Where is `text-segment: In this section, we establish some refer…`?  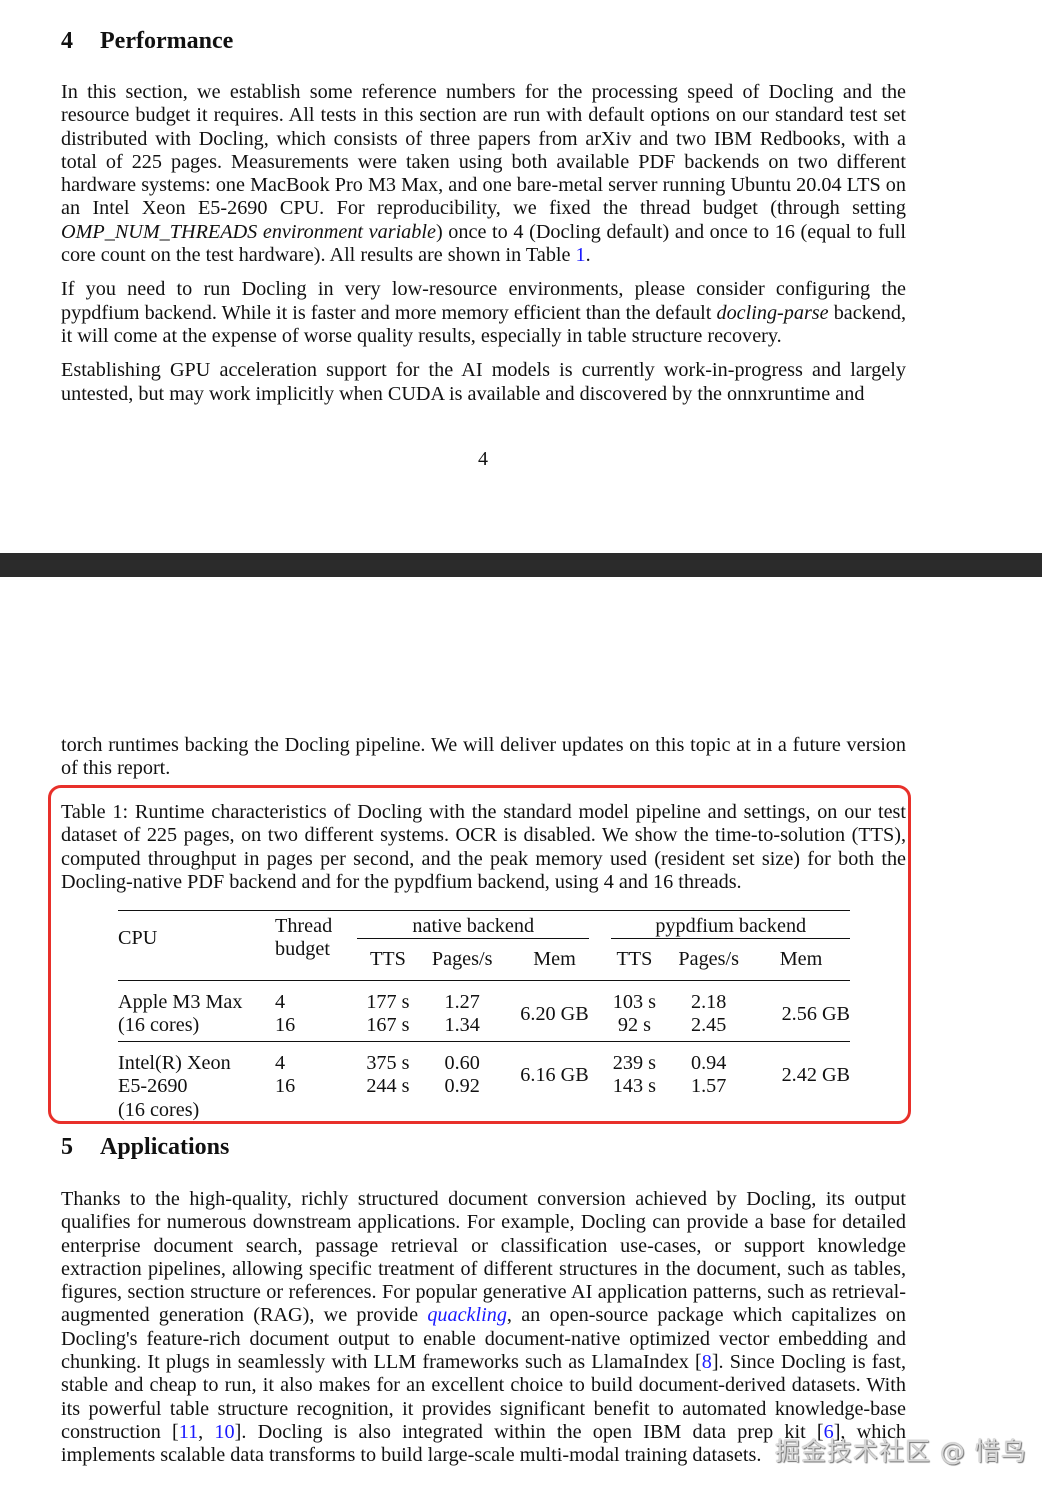 text-segment: In this section, we establish some refer… is located at coordinates (483, 150).